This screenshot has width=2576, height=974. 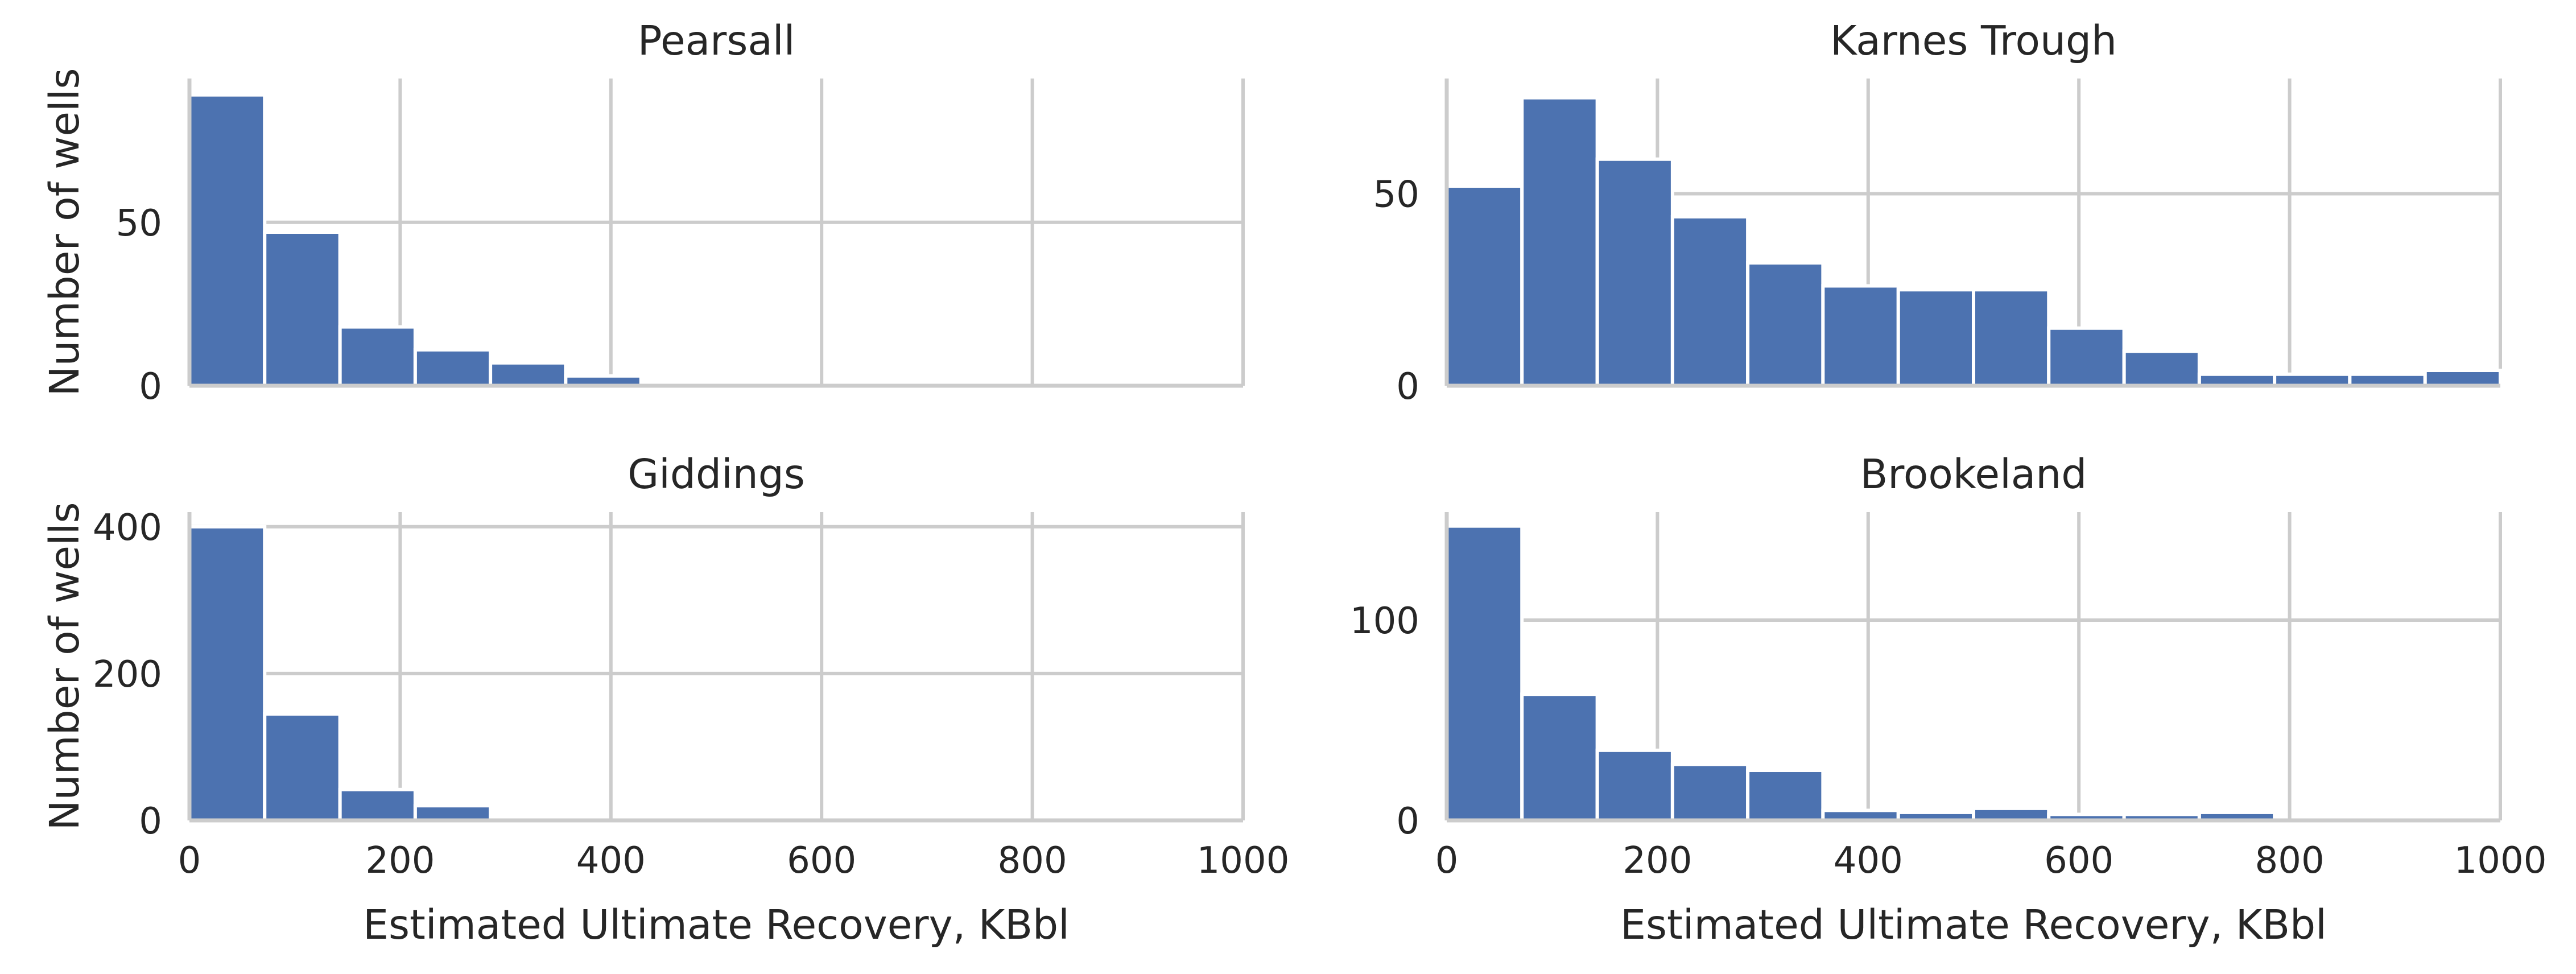 What do you see at coordinates (717, 474) in the screenshot?
I see `panel-title-giddings: Giddings` at bounding box center [717, 474].